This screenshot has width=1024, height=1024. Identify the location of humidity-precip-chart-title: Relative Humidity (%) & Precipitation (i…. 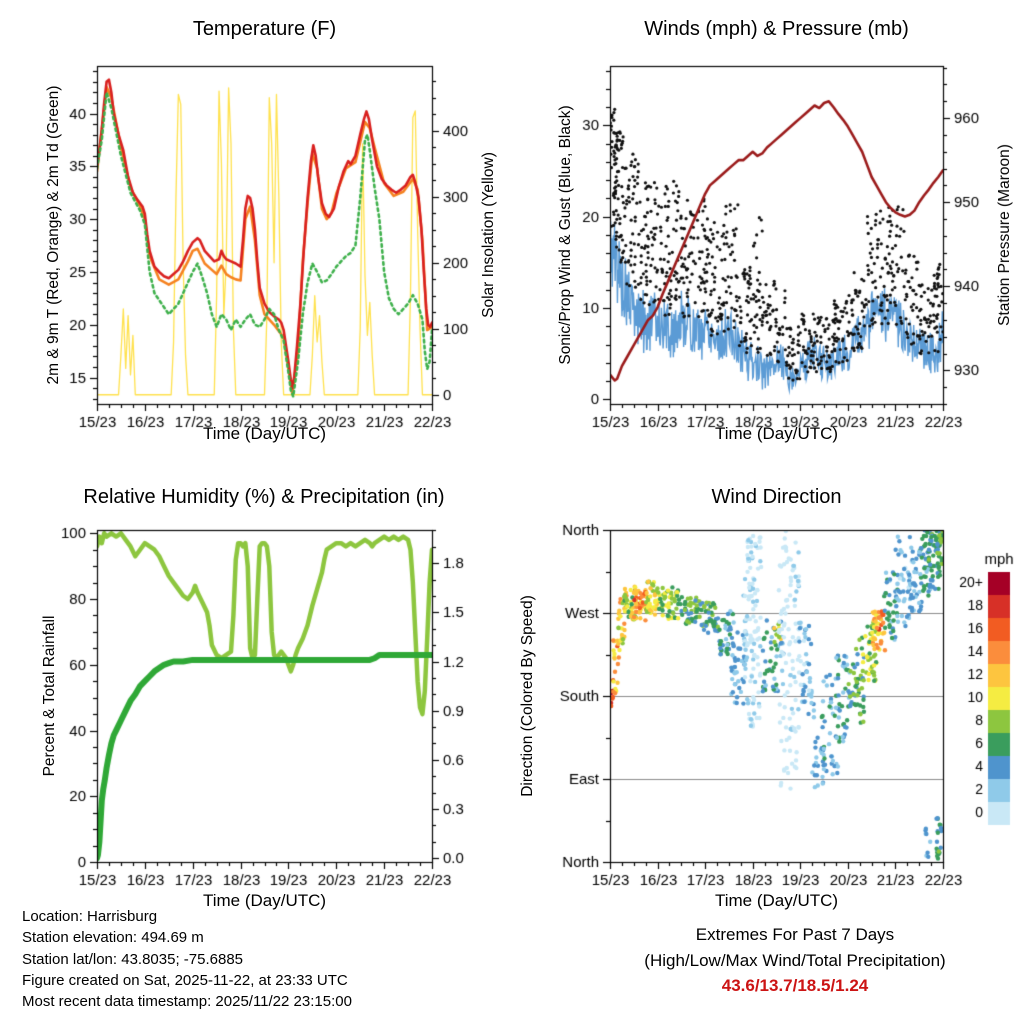
(264, 497).